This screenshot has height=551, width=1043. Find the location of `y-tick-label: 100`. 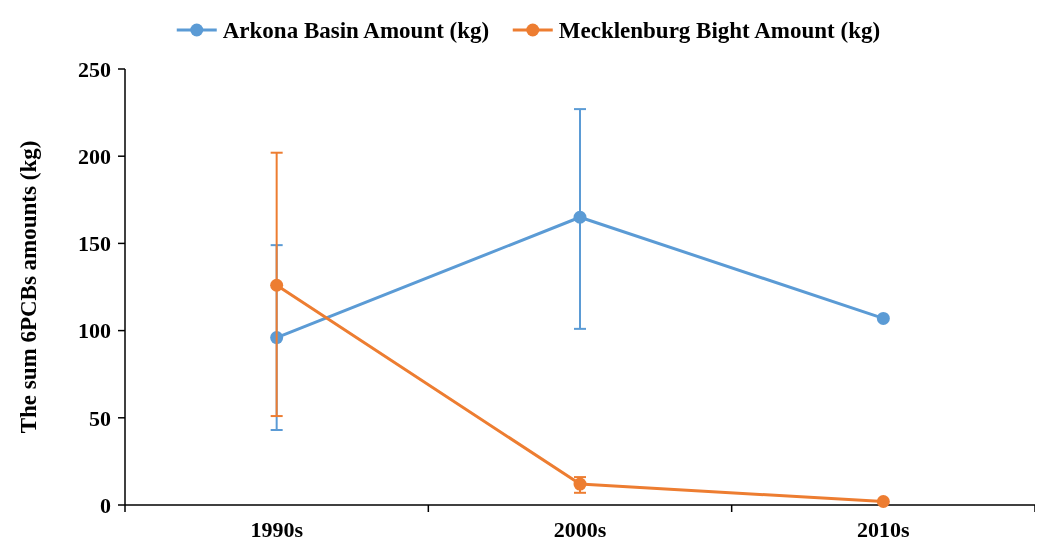

y-tick-label: 100 is located at coordinates (94, 331).